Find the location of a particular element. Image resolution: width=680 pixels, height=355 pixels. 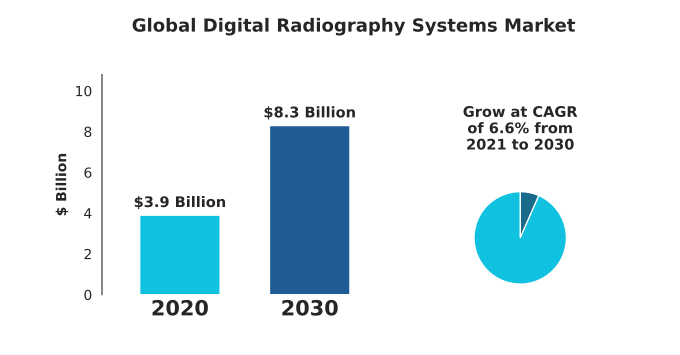

pie-slice is located at coordinates (520, 237).